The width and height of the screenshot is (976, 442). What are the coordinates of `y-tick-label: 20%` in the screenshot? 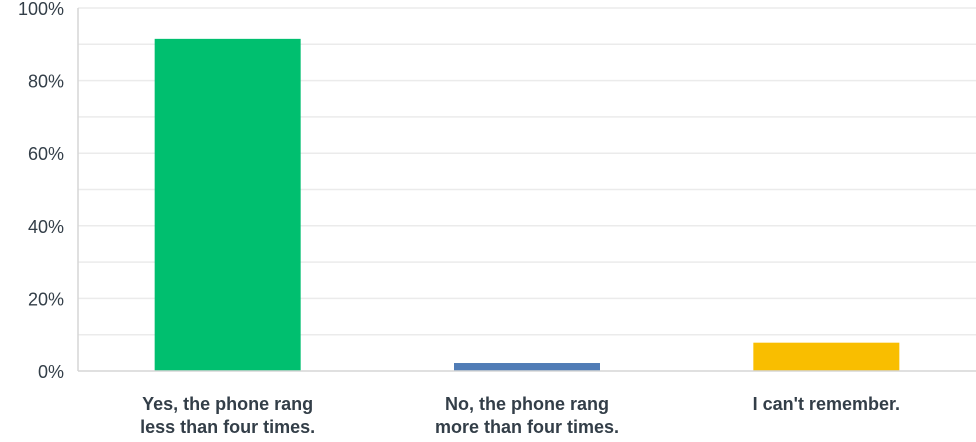 It's located at (46, 299).